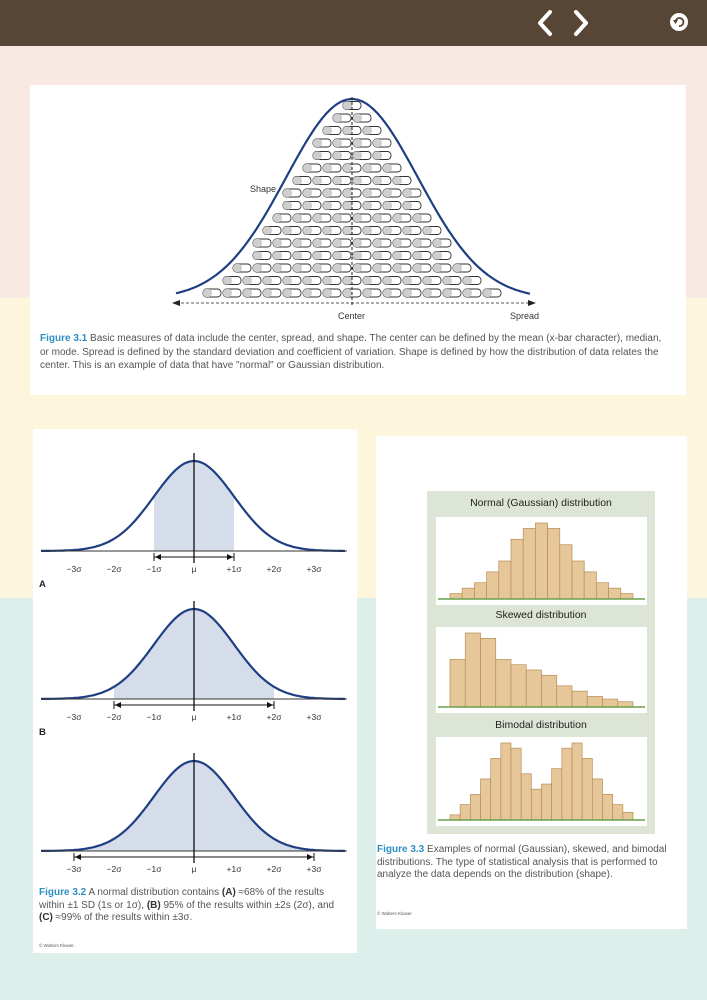 The width and height of the screenshot is (707, 1000). What do you see at coordinates (194, 717) in the screenshot?
I see `sigma-tick-label: μ` at bounding box center [194, 717].